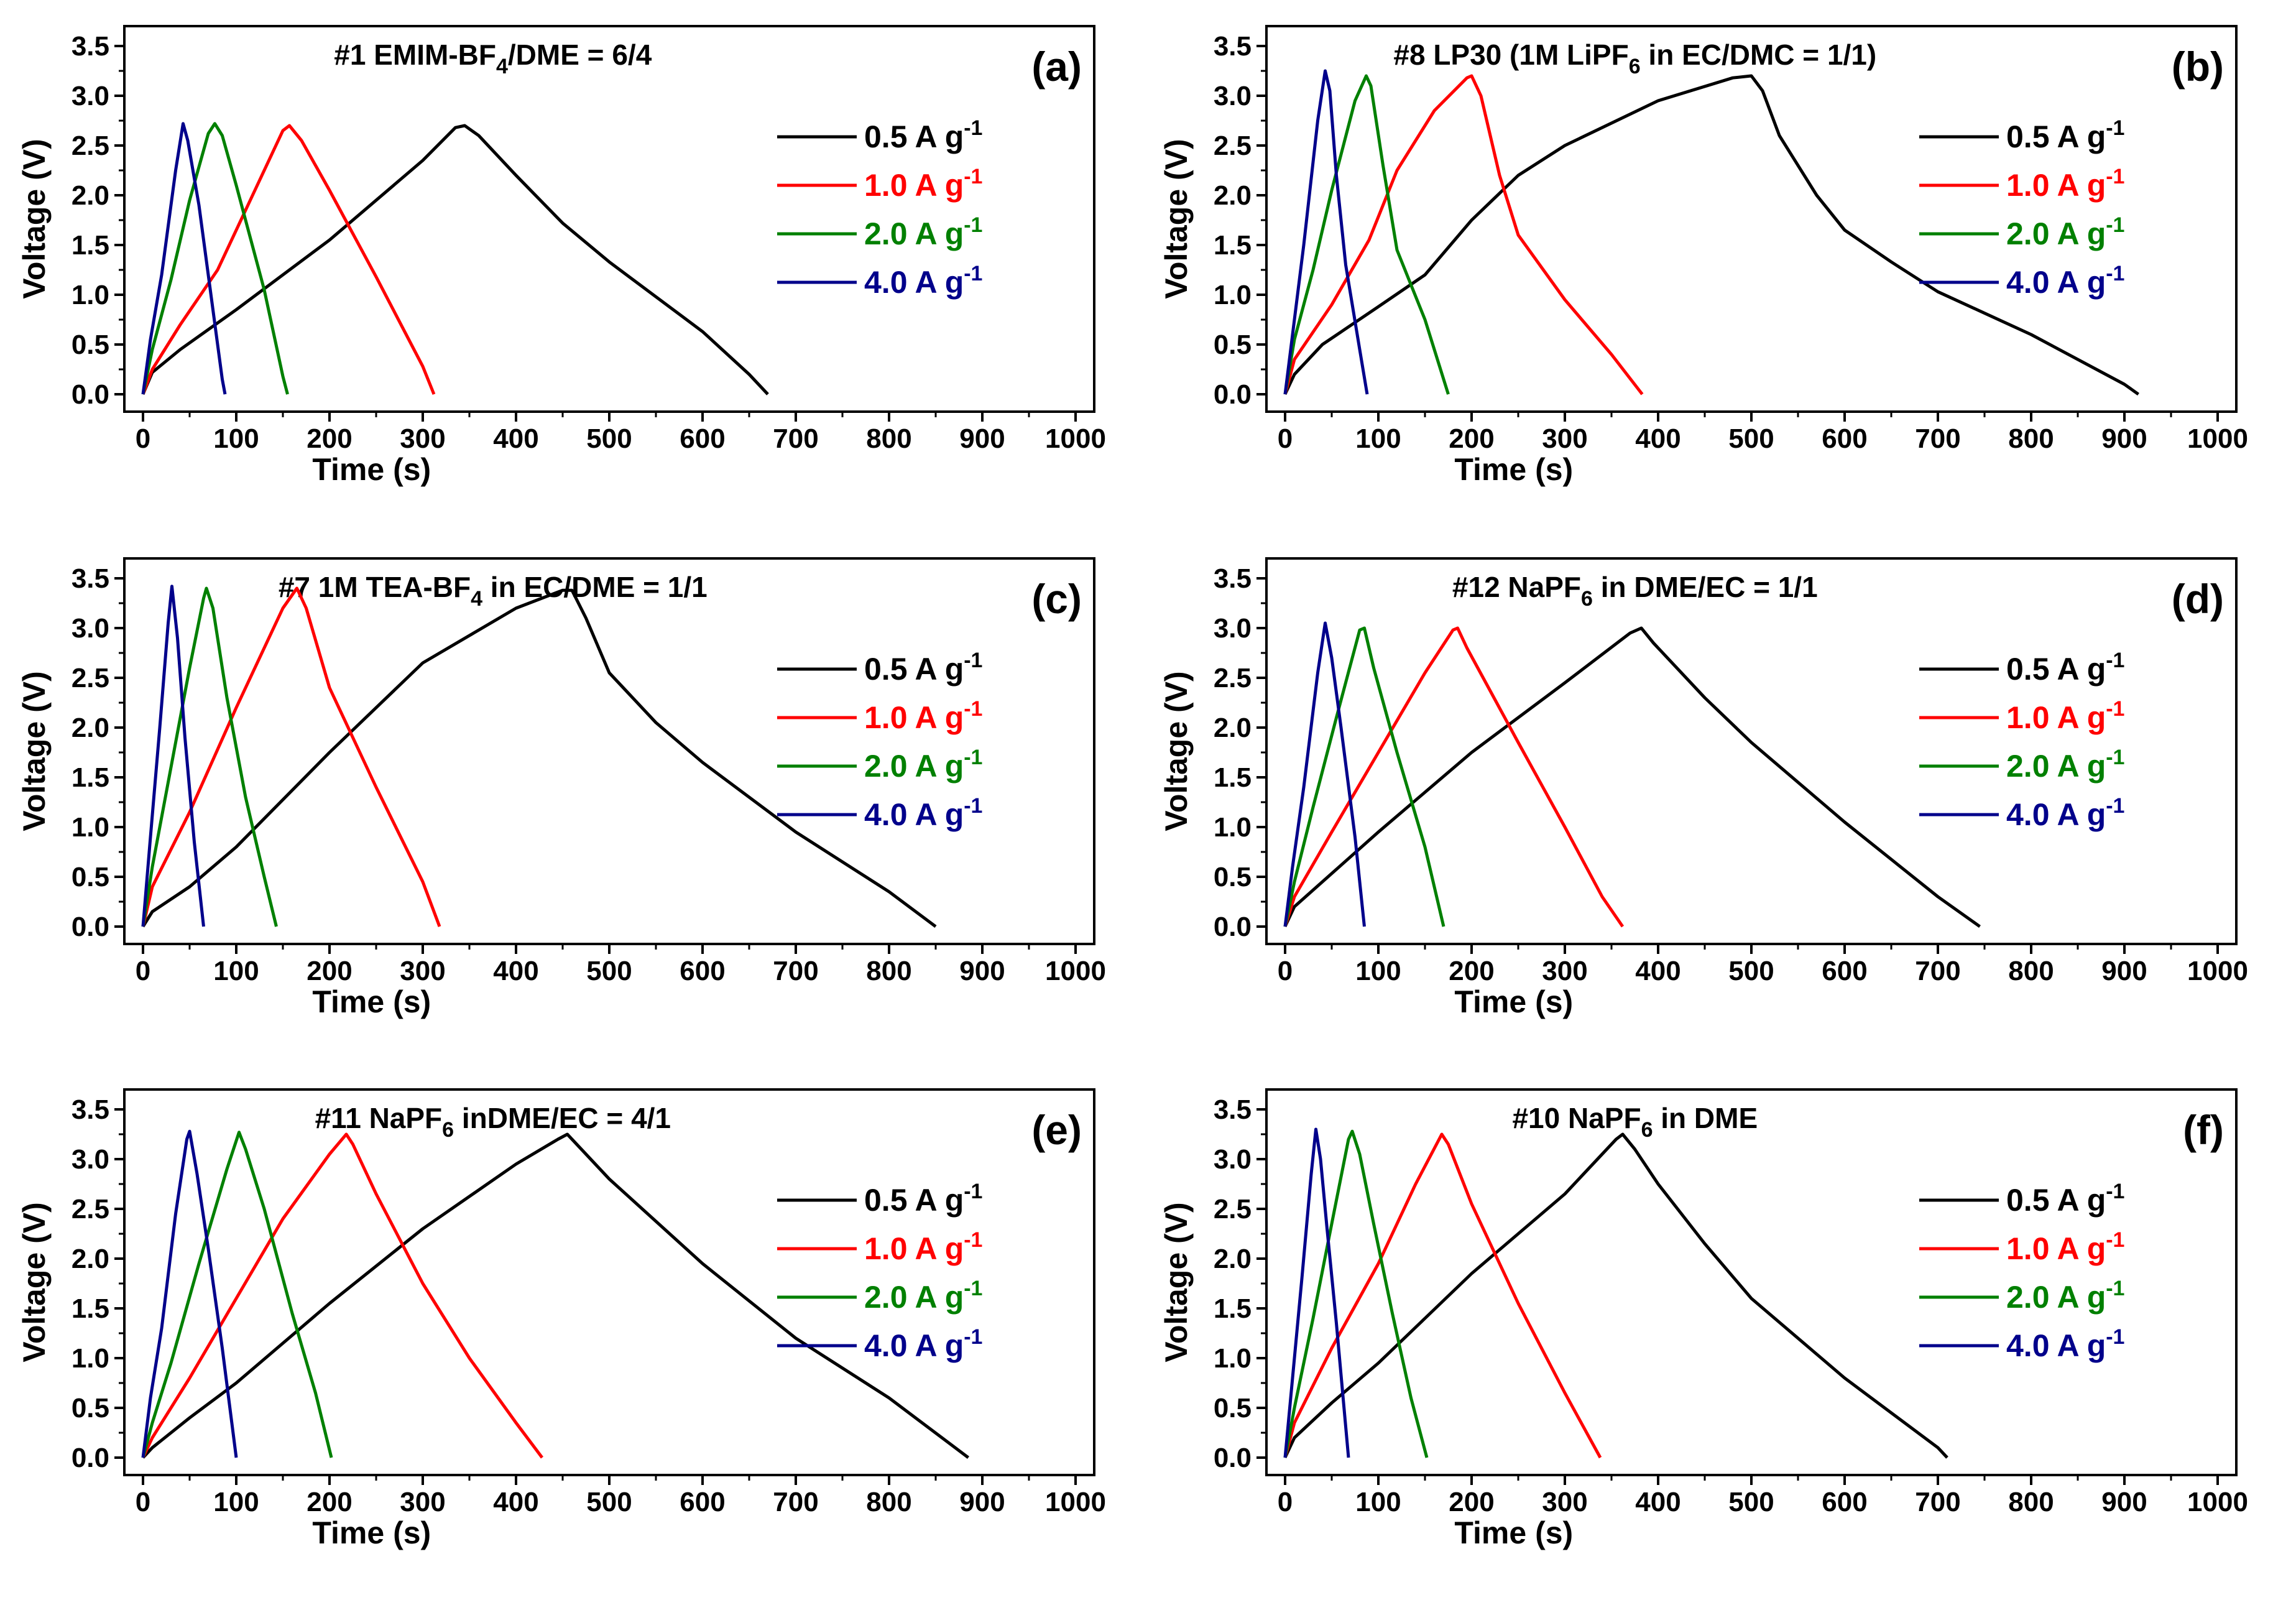  I want to click on title-subscript: 4, so click(476, 599).